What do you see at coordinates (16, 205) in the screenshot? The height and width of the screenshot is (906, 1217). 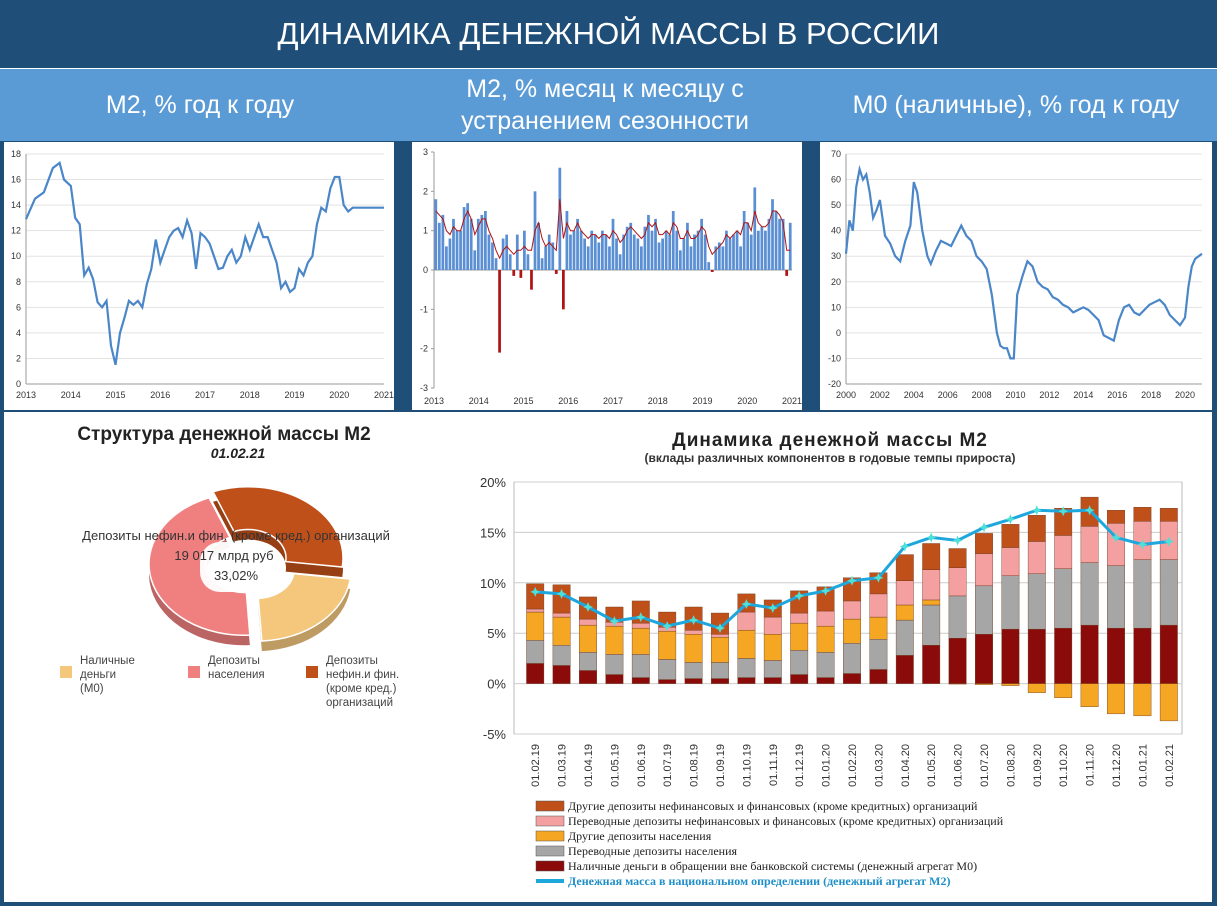 I see `y-tick-label: 14` at bounding box center [16, 205].